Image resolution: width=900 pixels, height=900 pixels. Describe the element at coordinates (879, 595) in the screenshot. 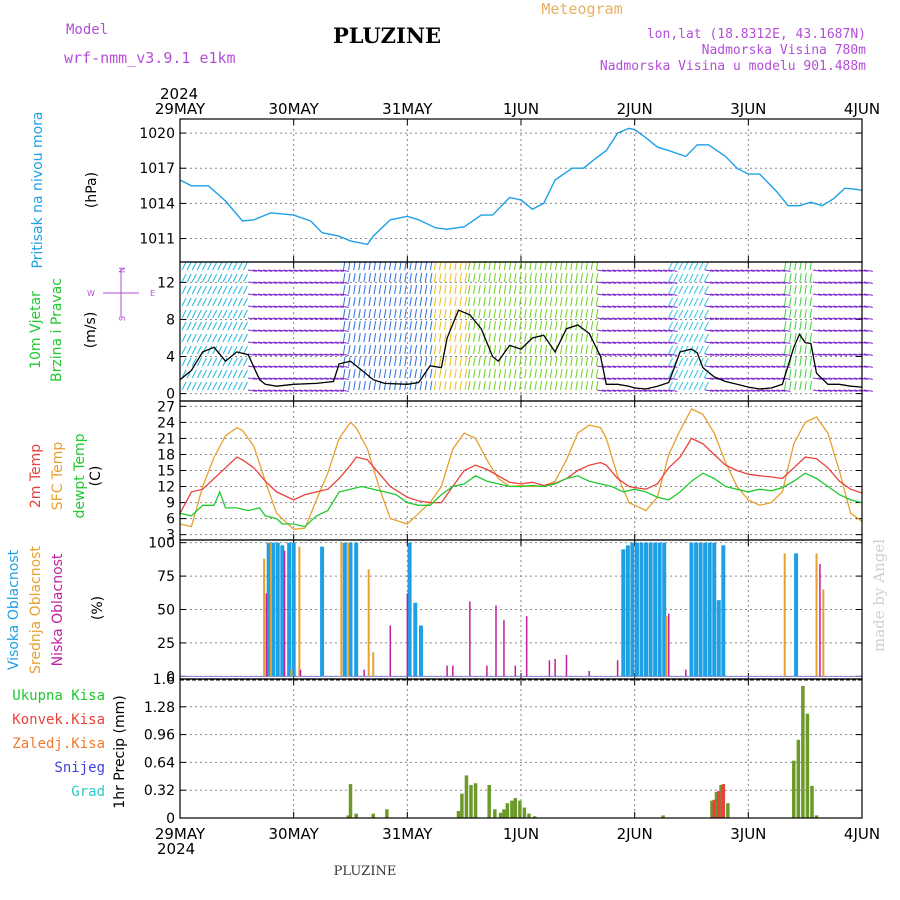

I see `credit-watermark: made by Angel` at that location.